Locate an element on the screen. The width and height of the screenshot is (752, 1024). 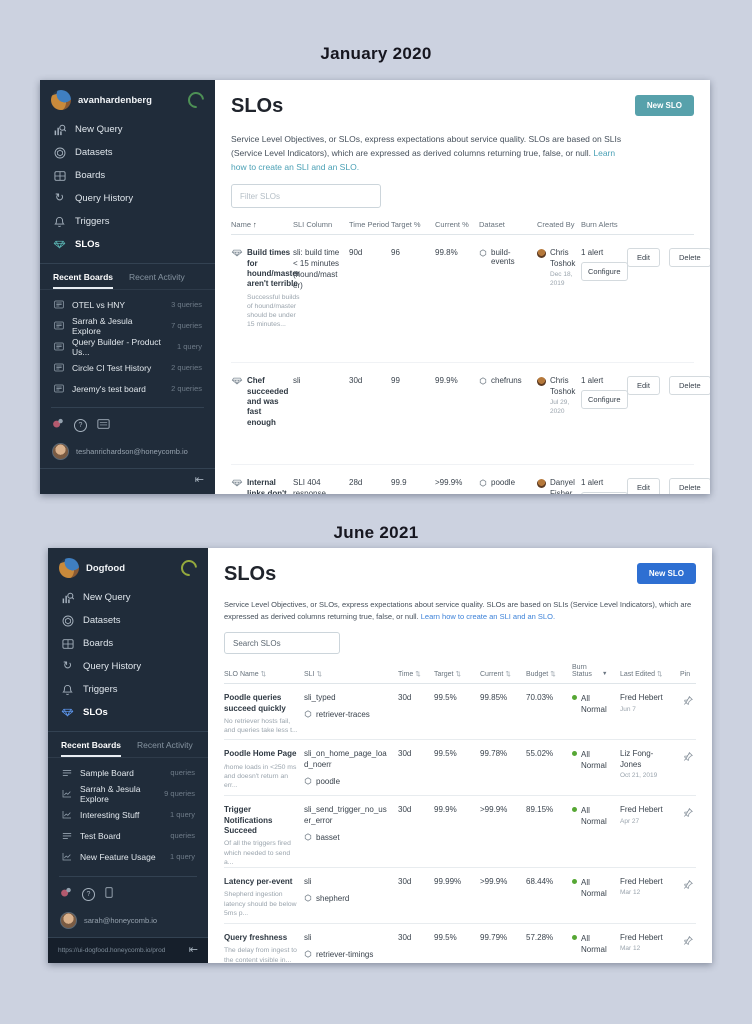
column-header-time-period: Time Period is located at coordinates (369, 225).